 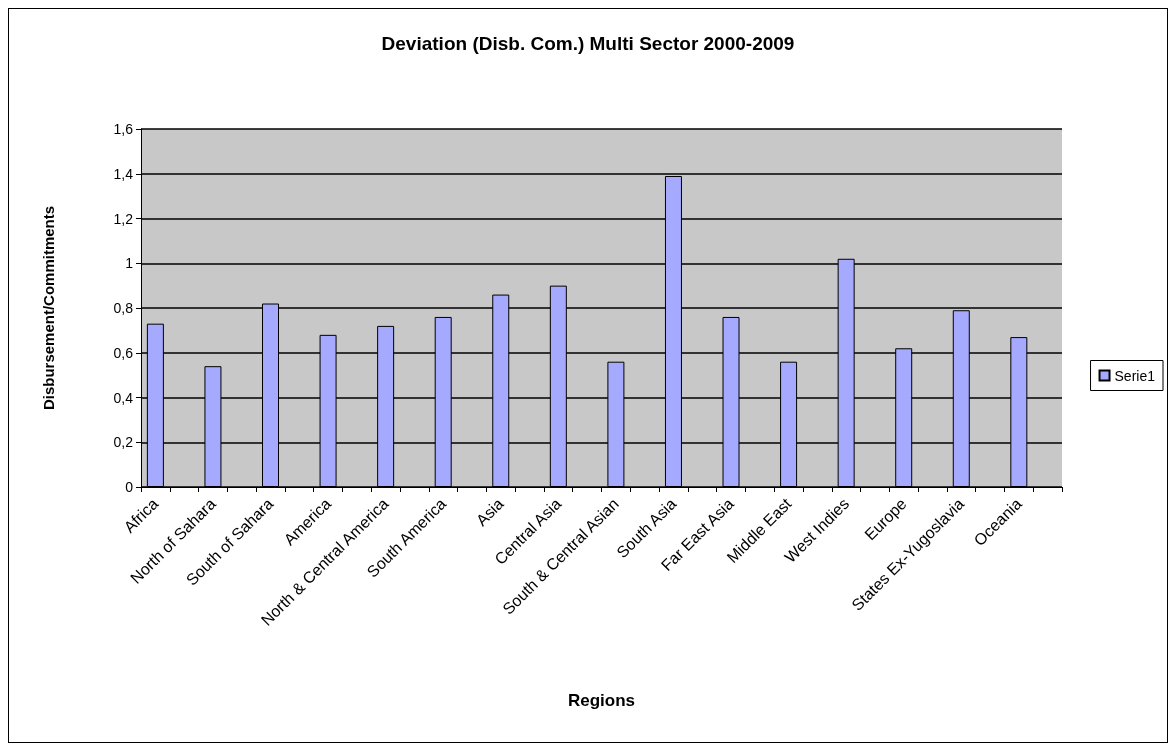 What do you see at coordinates (588, 43) in the screenshot?
I see `chart-title: Deviation (Disb. Com.) Multi Sector 2000-2009` at bounding box center [588, 43].